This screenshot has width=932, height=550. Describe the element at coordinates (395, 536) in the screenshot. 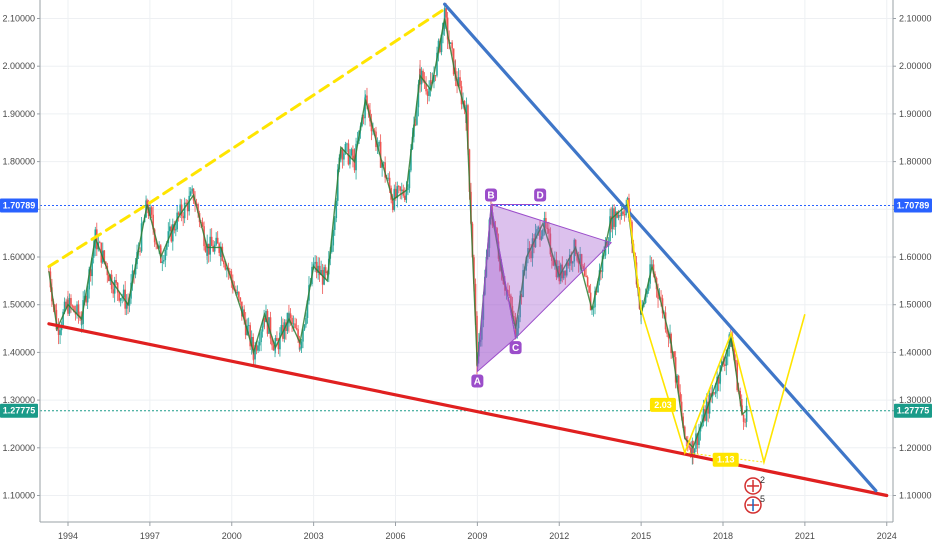

I see `x-tick-label: 2006` at that location.